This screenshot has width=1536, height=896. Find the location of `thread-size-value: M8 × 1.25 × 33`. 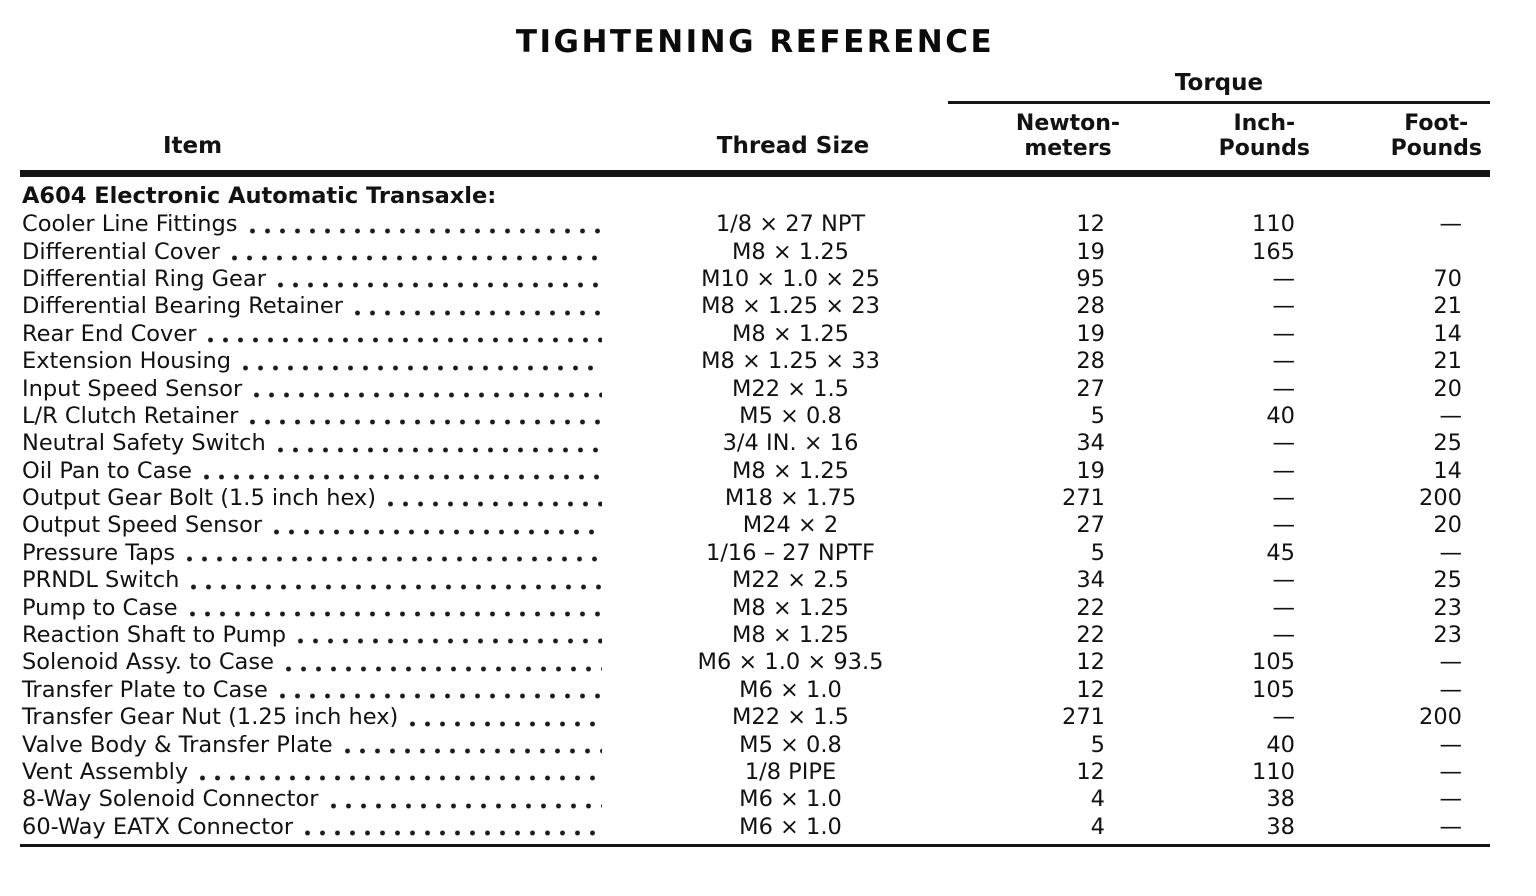

thread-size-value: M8 × 1.25 × 33 is located at coordinates (790, 361).